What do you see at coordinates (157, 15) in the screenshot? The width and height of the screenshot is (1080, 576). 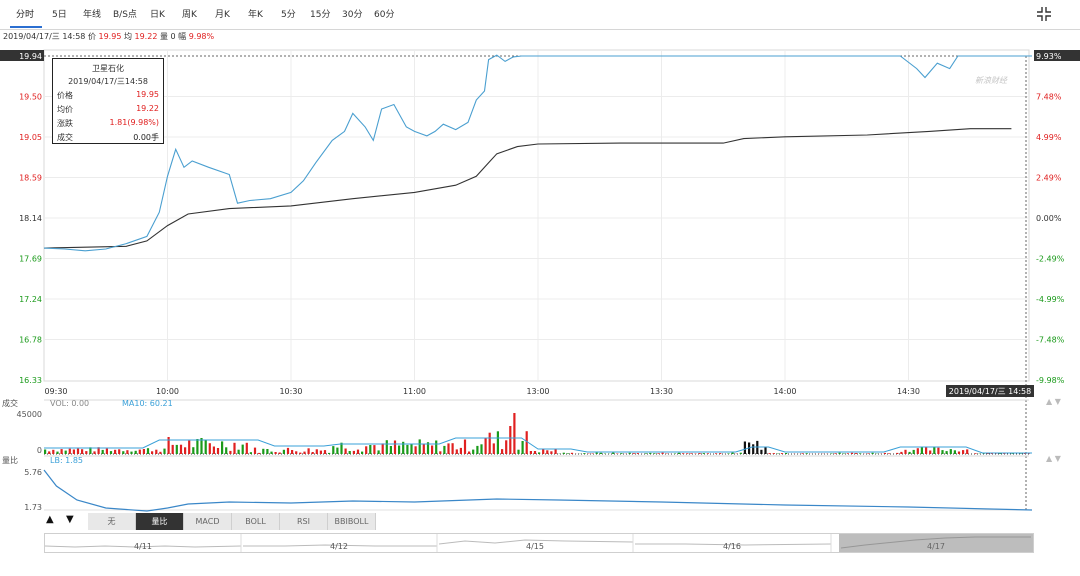 I see `tab-daily-k: 日K` at bounding box center [157, 15].